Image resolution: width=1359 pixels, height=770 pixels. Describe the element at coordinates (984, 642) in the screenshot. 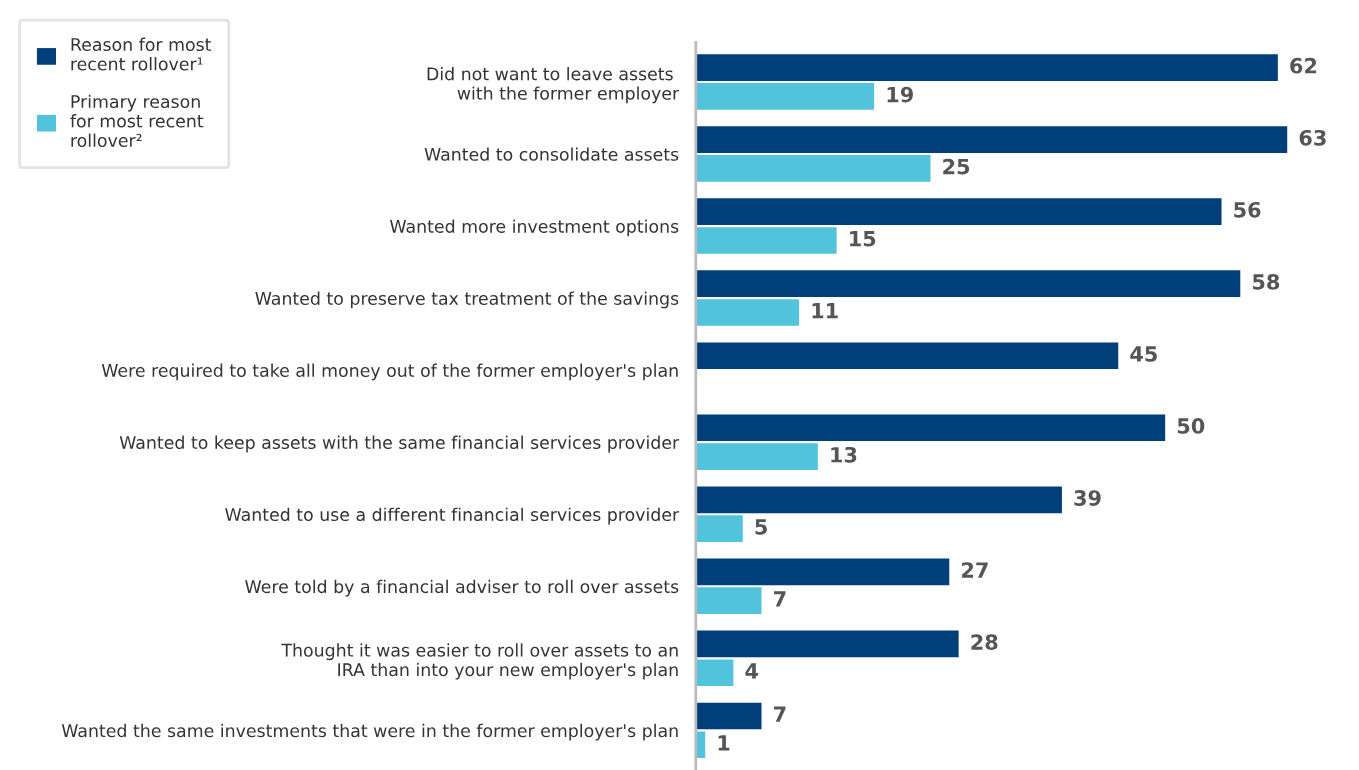

I see `data-label: 28` at that location.